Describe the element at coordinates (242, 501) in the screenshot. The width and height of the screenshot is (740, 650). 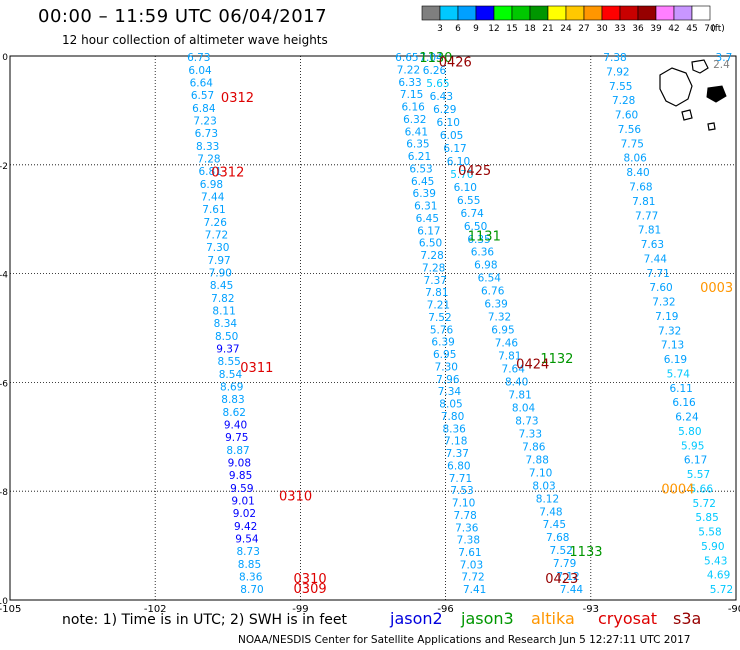
I see `data-point-label: 9.01` at that location.